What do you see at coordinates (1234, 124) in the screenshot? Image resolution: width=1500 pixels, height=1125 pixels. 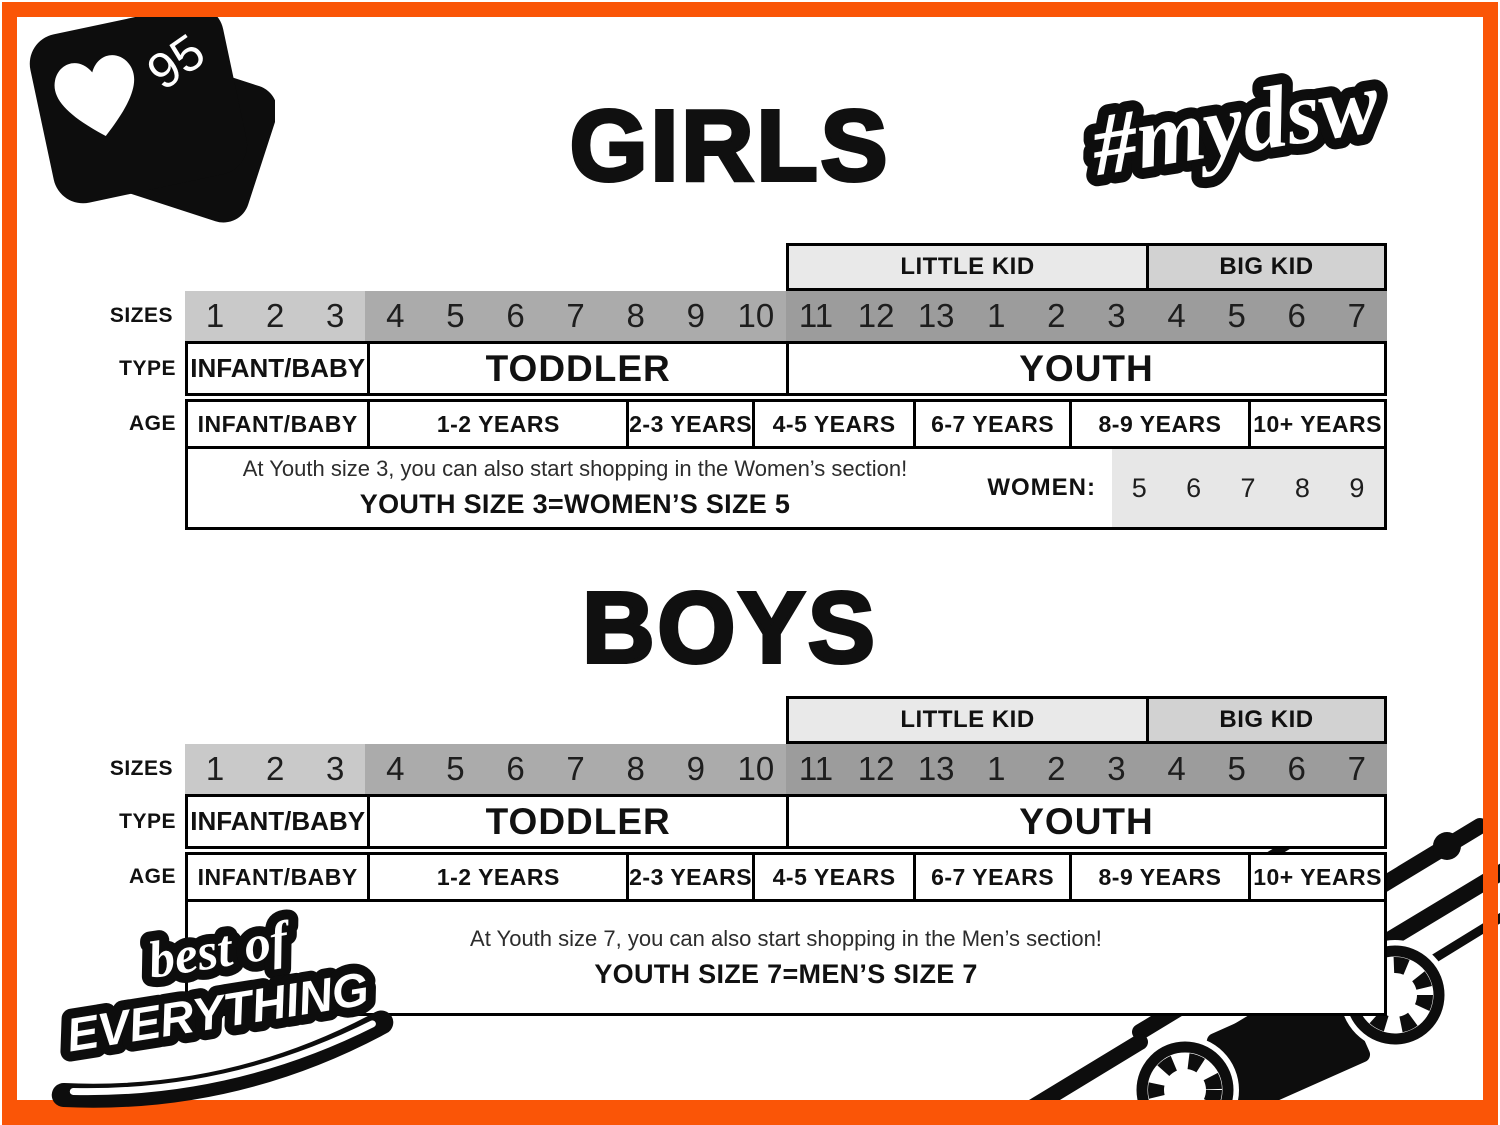 I see `hashtag-mydsw-logo: #mydsw` at bounding box center [1234, 124].